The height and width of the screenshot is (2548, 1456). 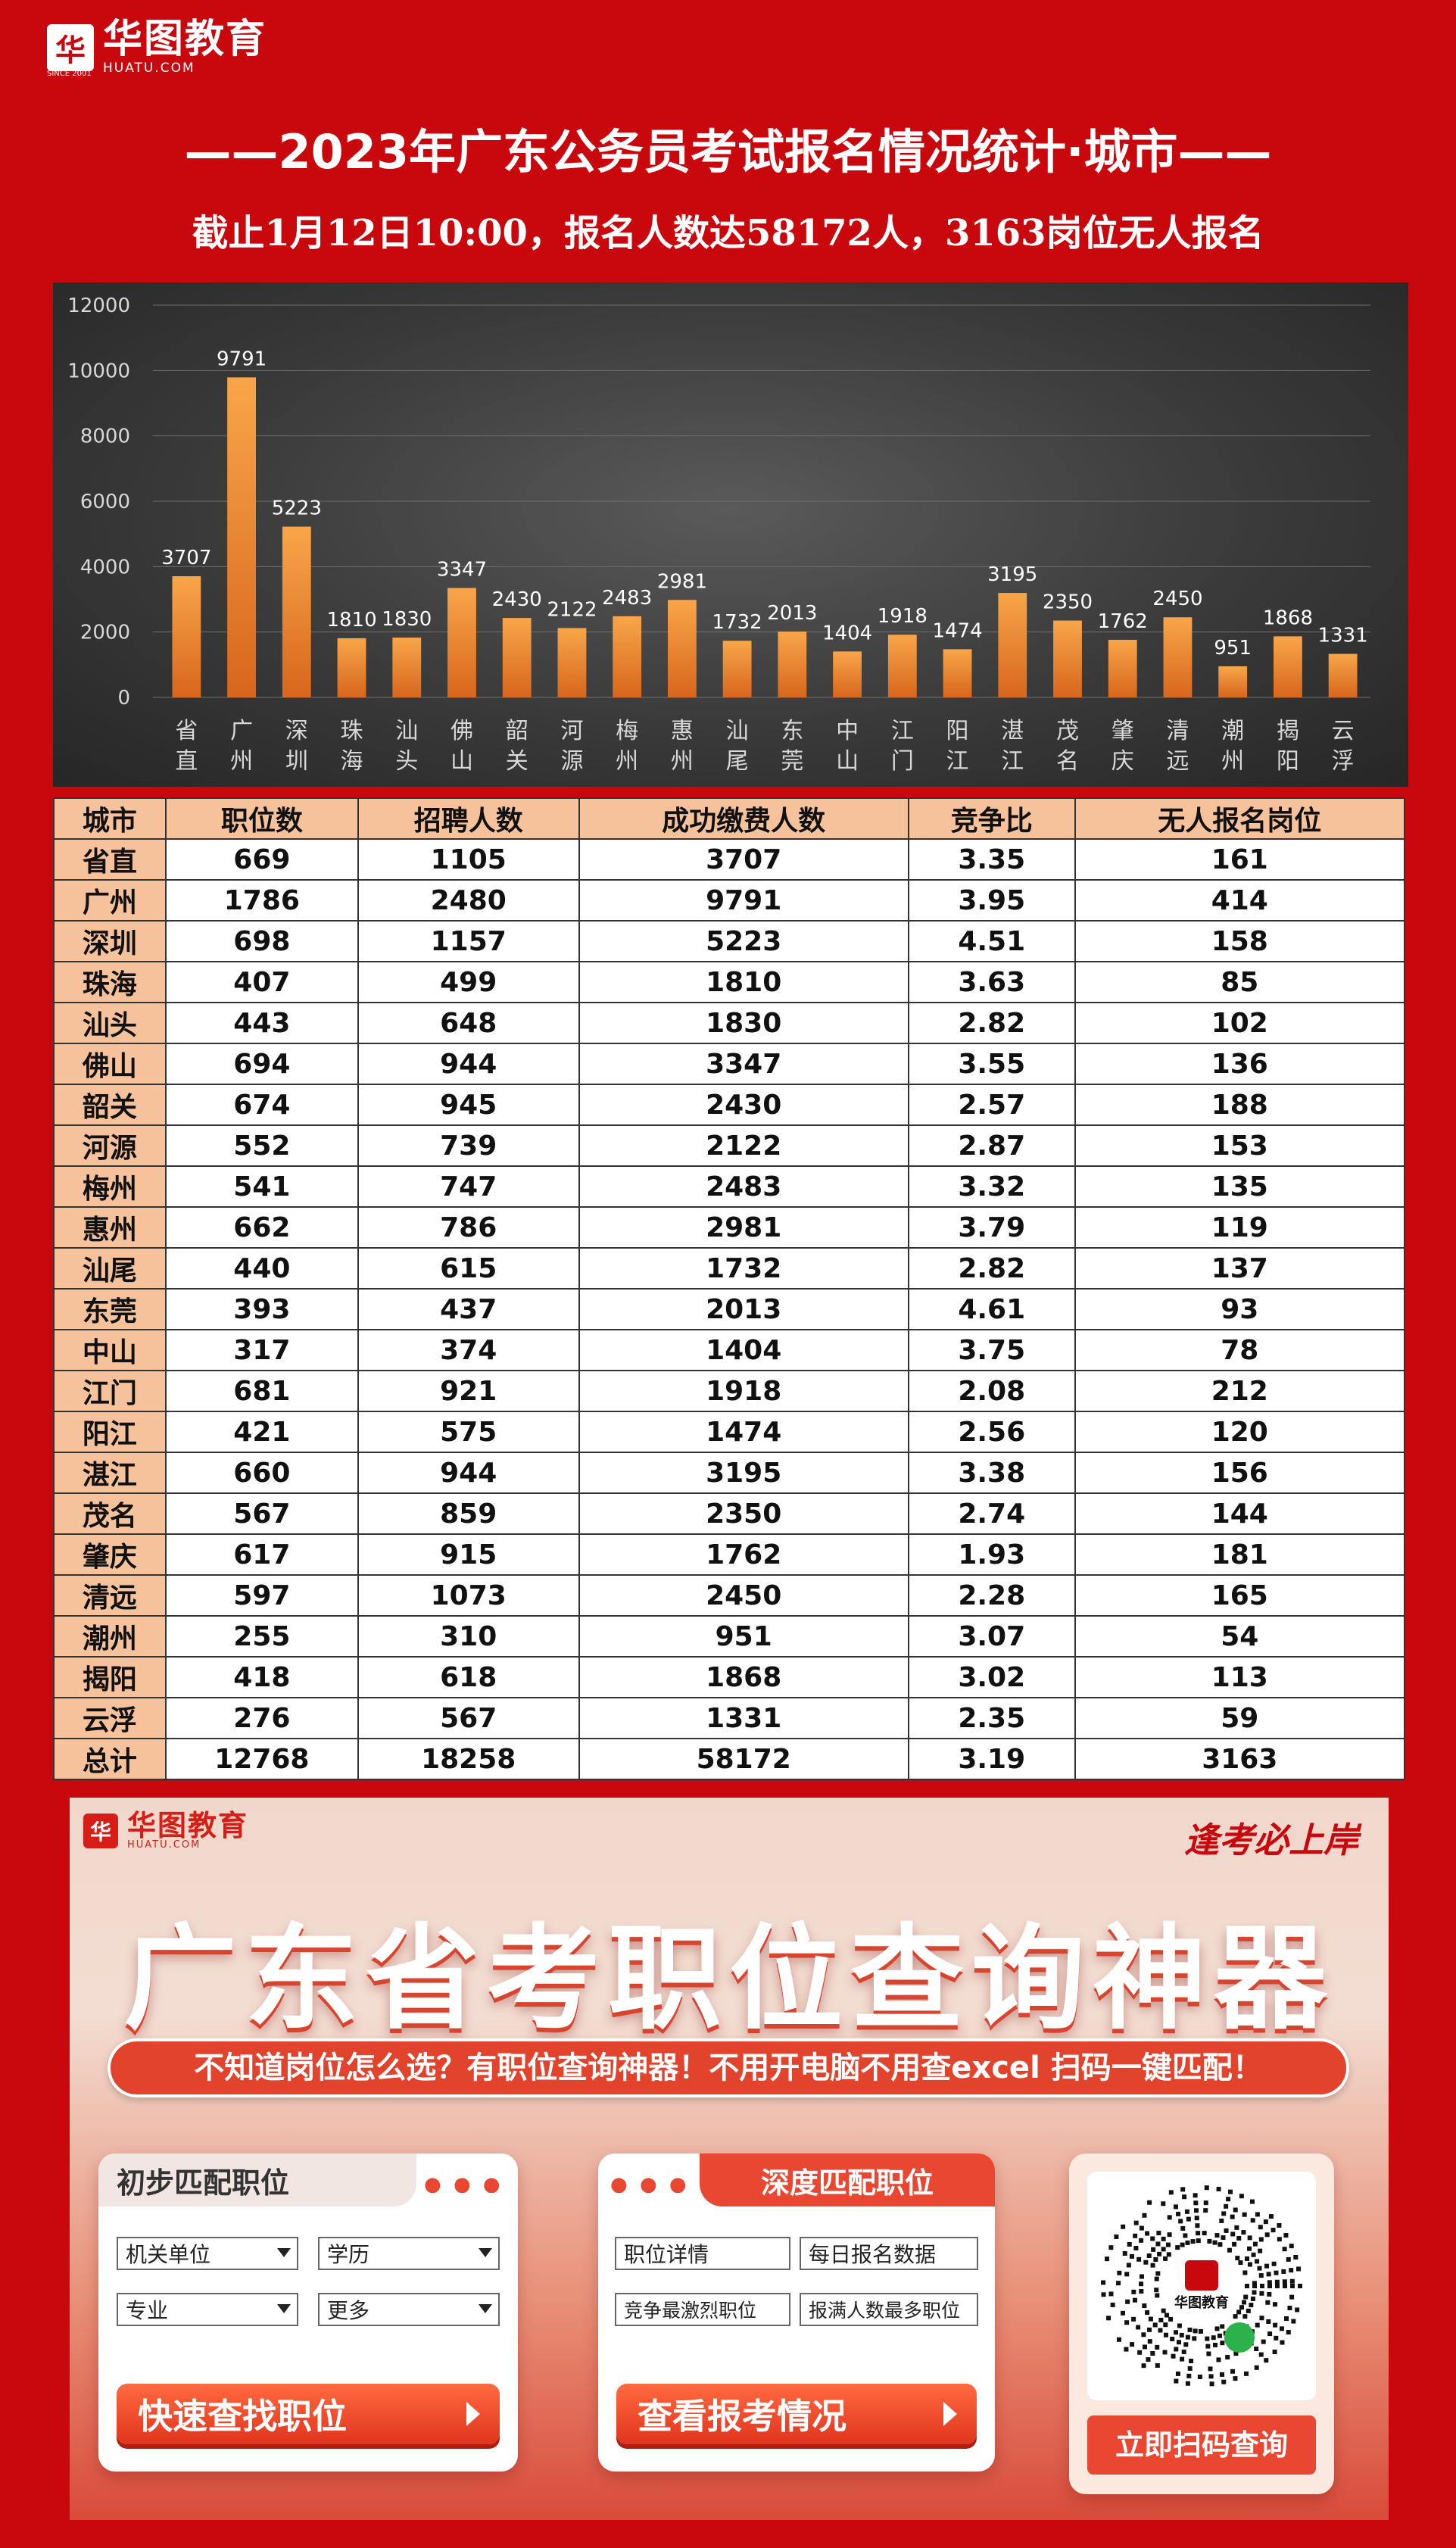 I want to click on table-cell: 1762, so click(x=743, y=1554).